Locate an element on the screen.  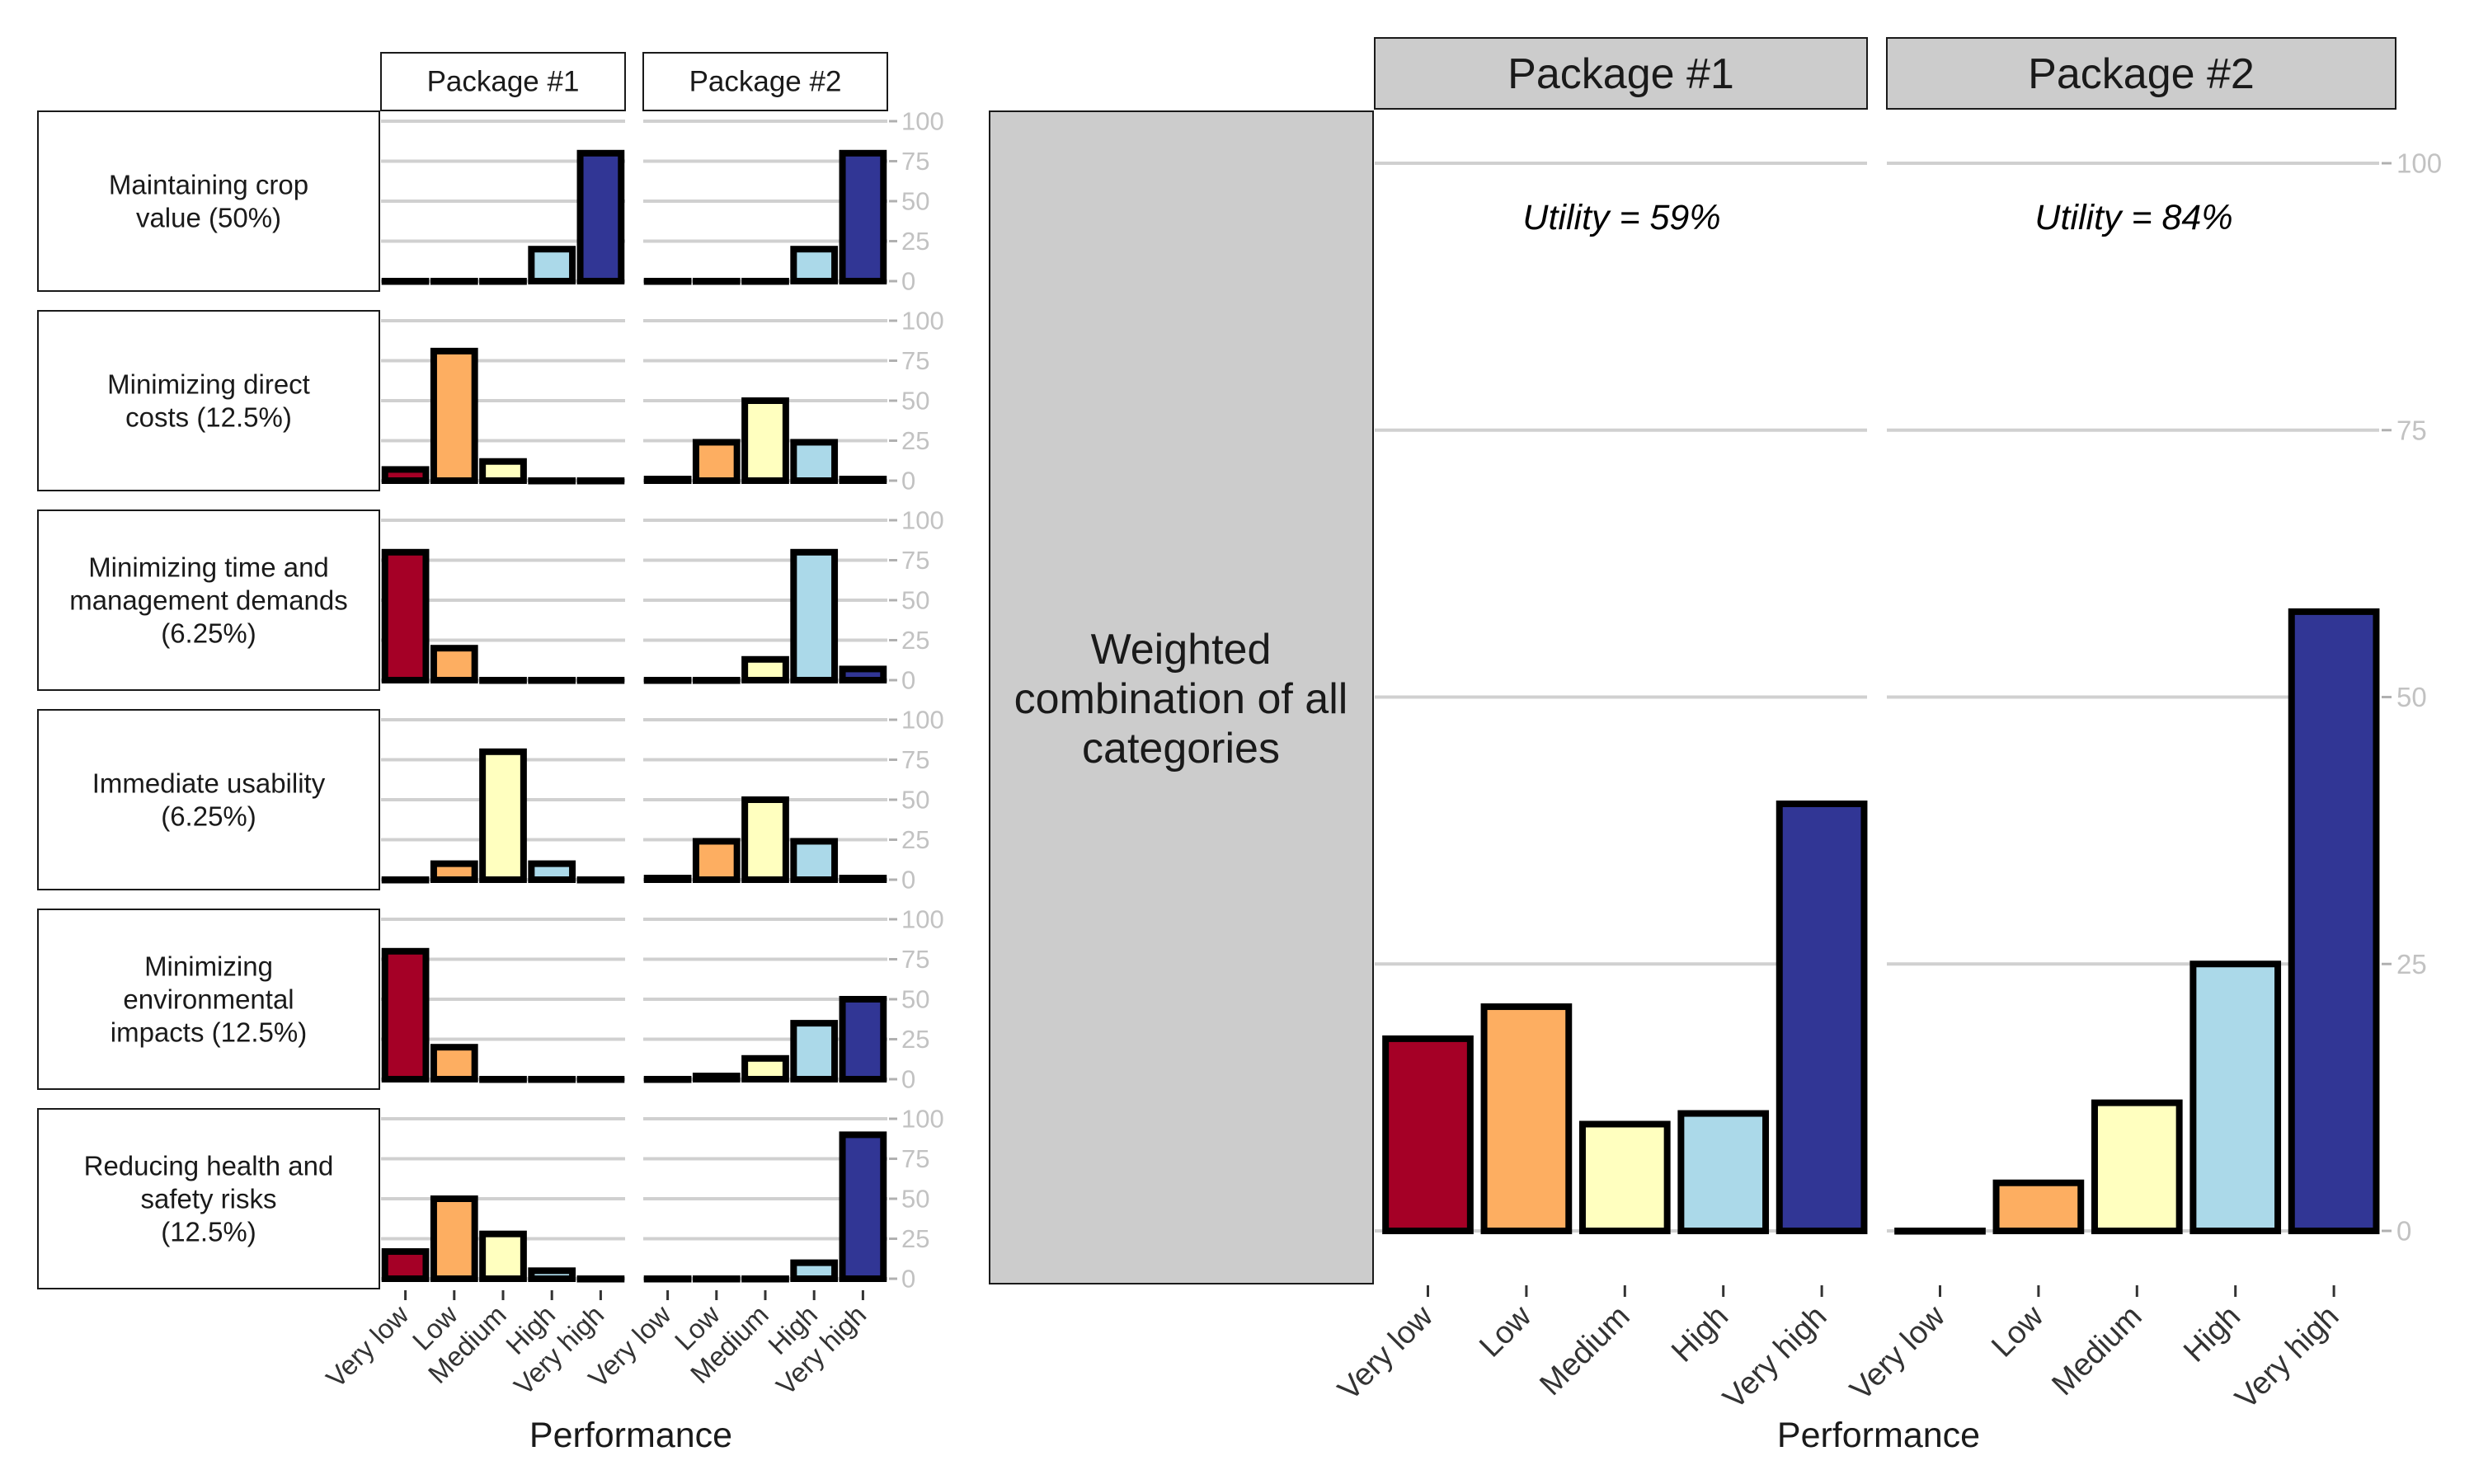
column-strip-2: Package #2 is located at coordinates (765, 81).